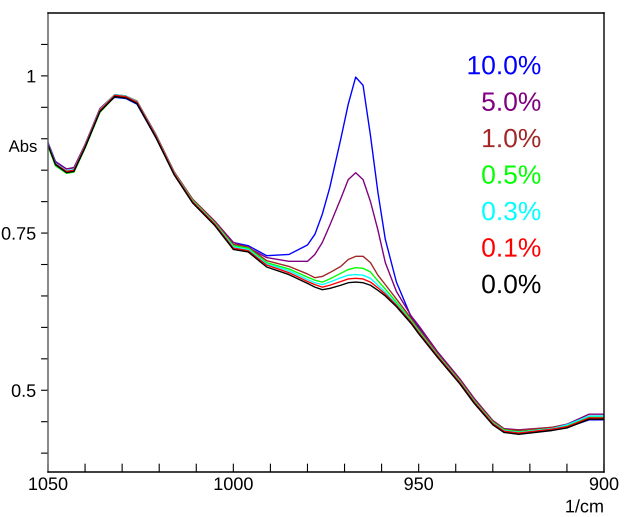 This screenshot has width=625, height=517. Describe the element at coordinates (48, 483) in the screenshot. I see `x-tick-label: 1050` at that location.